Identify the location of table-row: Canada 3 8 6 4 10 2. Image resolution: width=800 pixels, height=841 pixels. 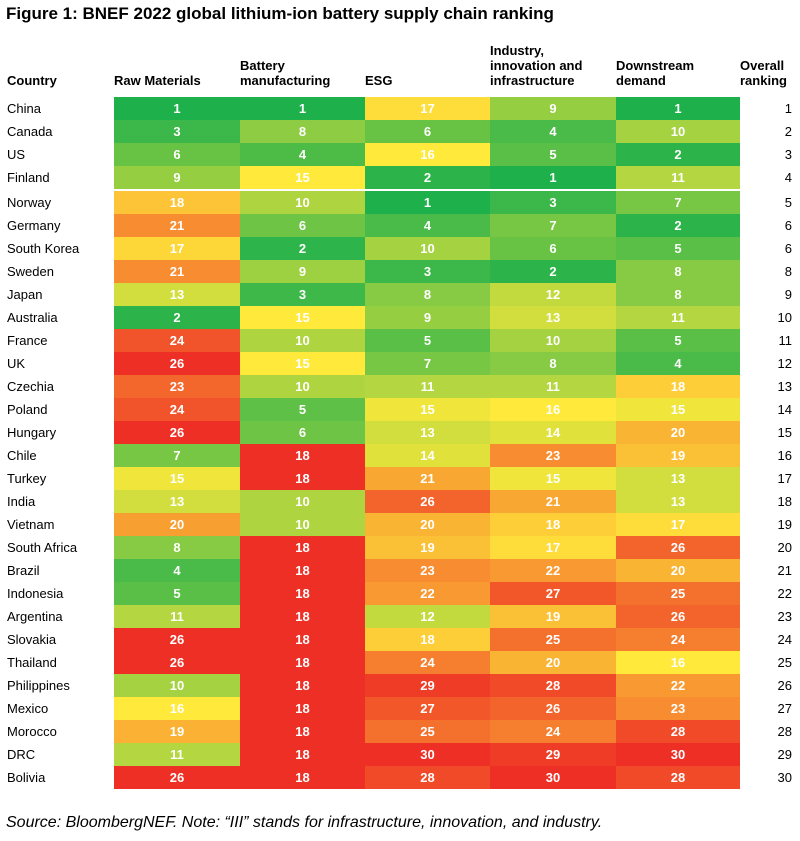
(400, 131).